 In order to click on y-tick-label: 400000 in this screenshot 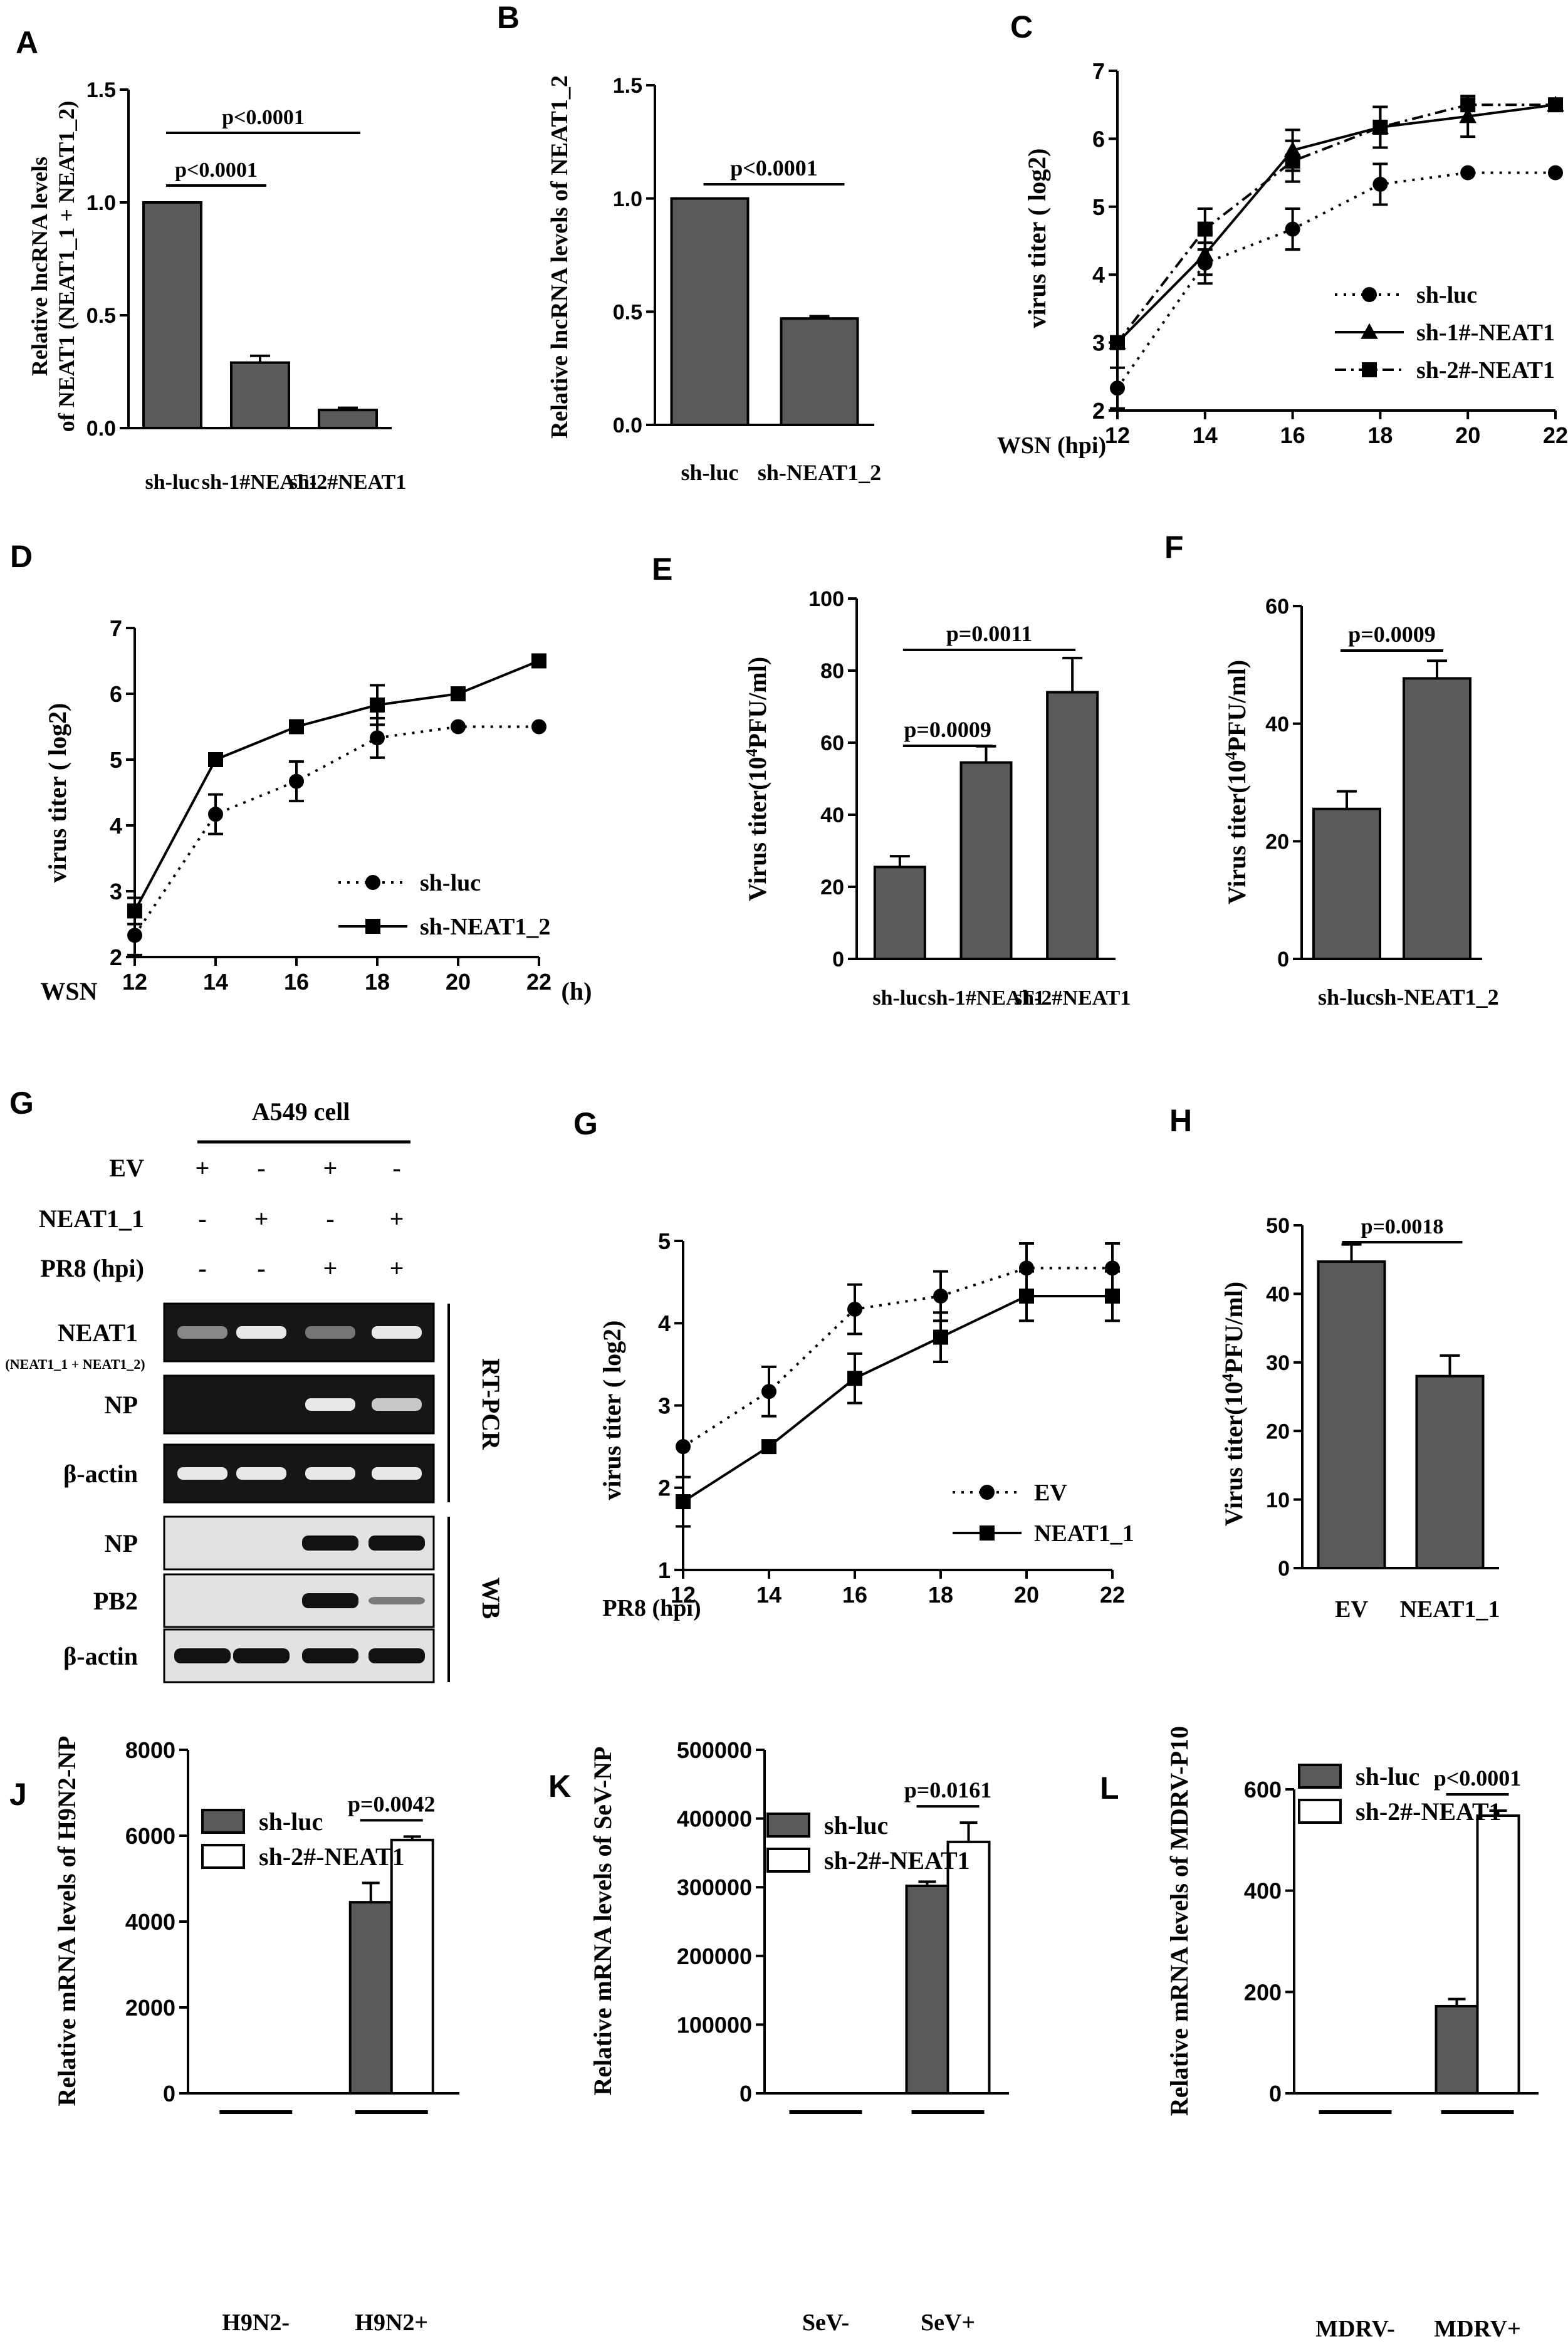, I will do `click(714, 1819)`.